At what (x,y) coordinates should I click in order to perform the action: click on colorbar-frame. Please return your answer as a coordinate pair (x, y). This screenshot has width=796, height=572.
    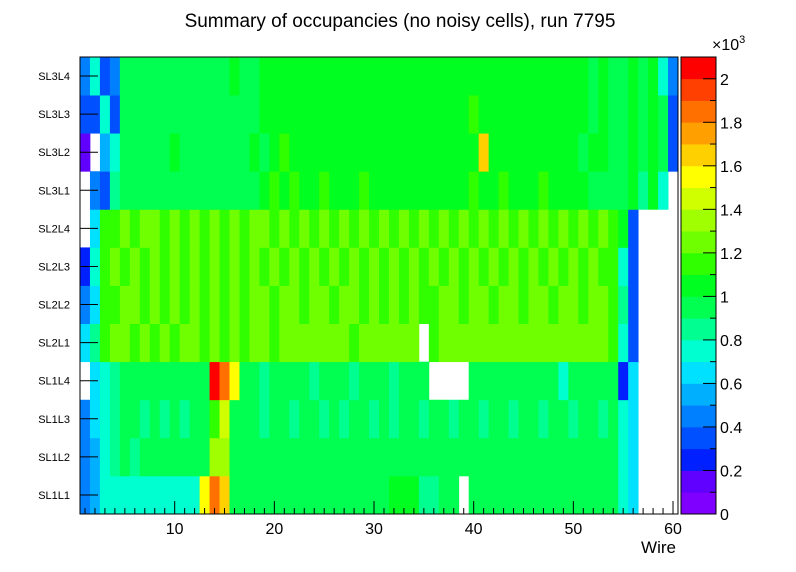
    Looking at the image, I should click on (698, 285).